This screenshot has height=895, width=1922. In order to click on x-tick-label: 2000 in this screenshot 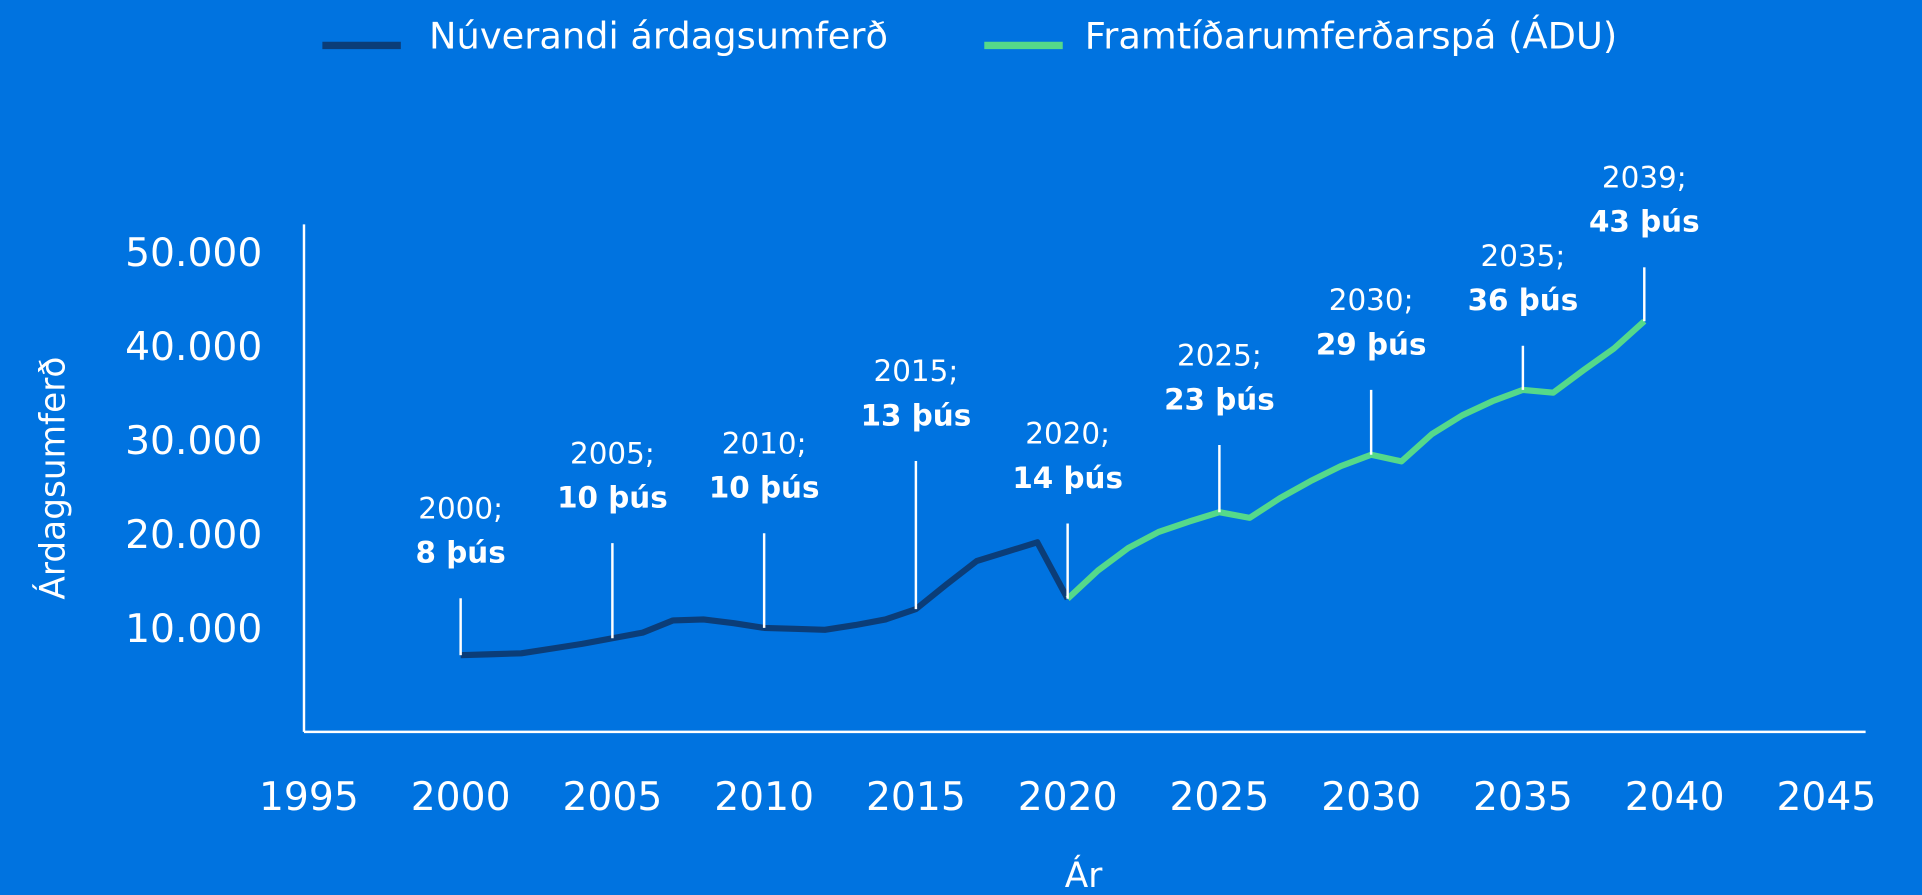, I will do `click(461, 797)`.